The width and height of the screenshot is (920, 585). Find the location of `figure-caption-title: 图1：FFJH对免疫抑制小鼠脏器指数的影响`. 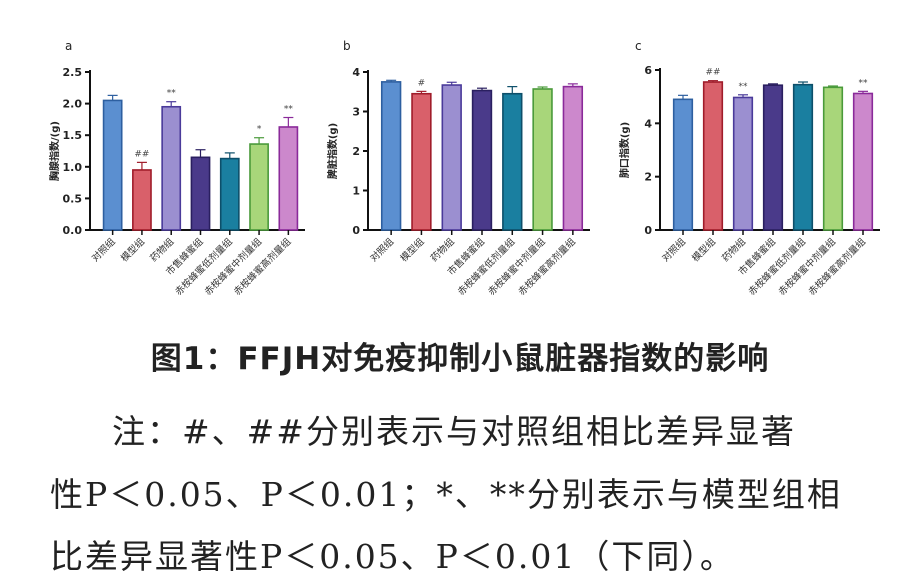

figure-caption-title: 图1：FFJH对免疫抑制小鼠脏器指数的影响 is located at coordinates (460, 359).